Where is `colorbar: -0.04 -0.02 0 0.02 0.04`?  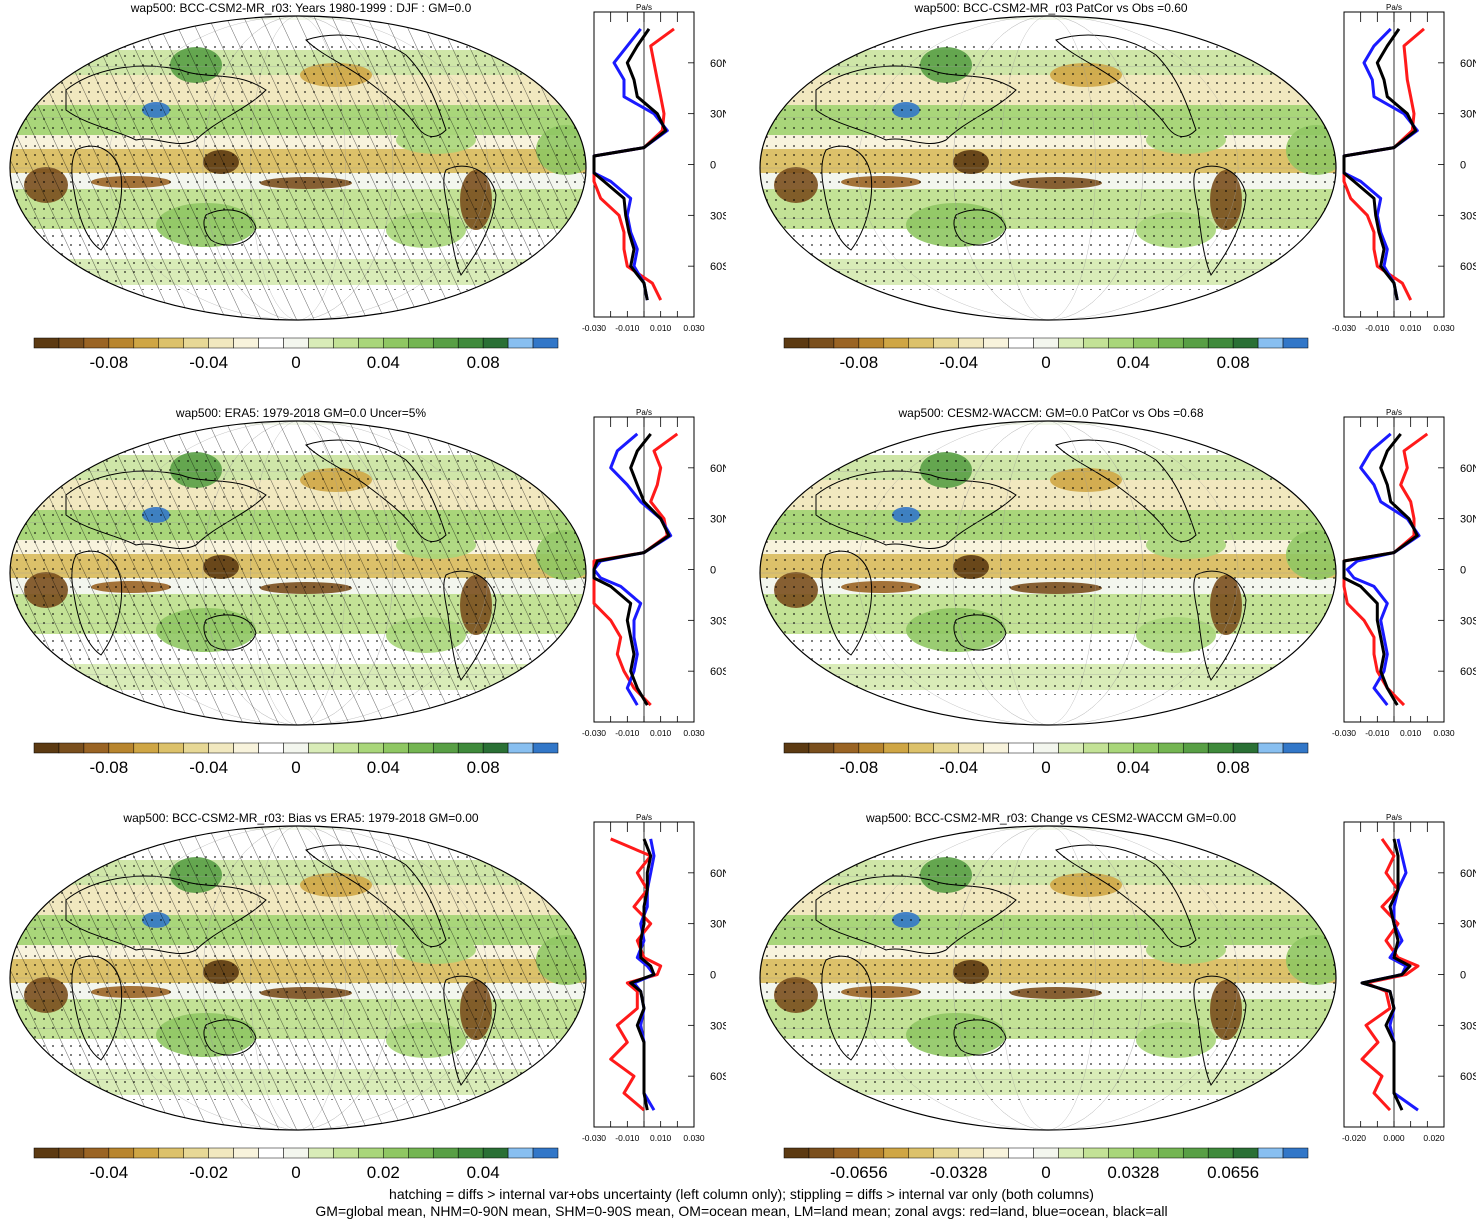
colorbar: -0.04 -0.02 0 0.02 0.04 is located at coordinates (296, 1164).